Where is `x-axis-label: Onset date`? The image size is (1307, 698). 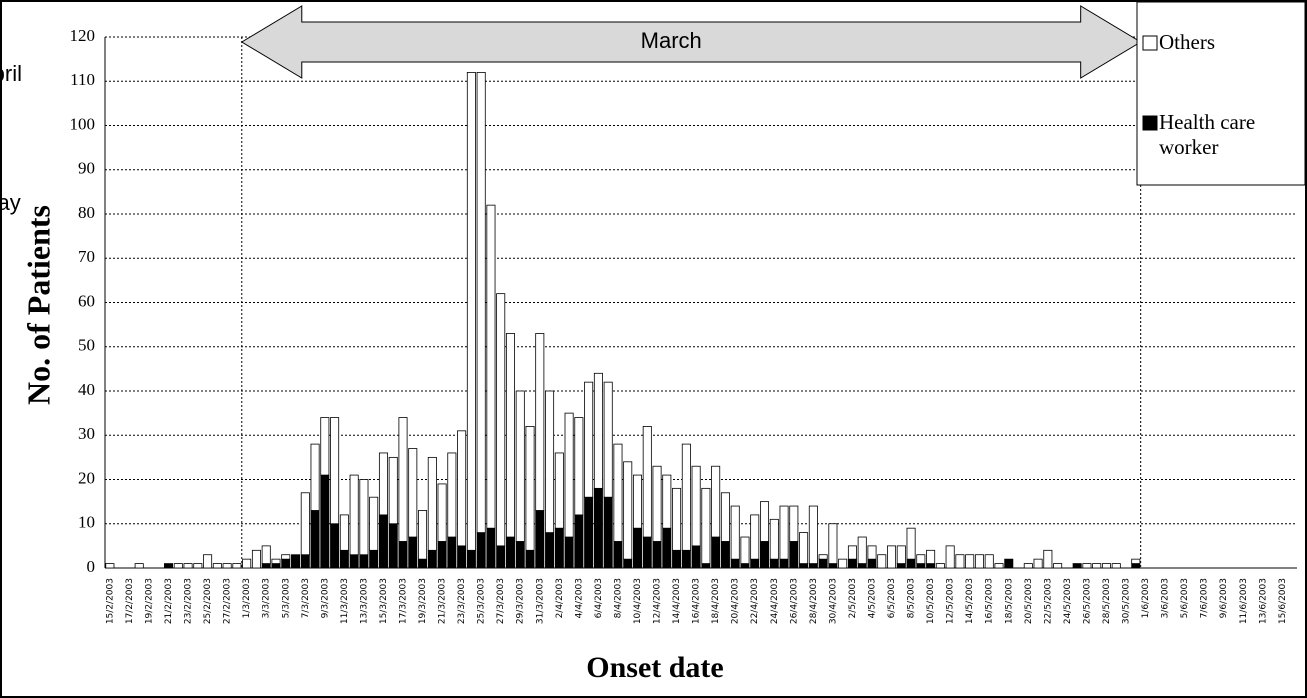 x-axis-label: Onset date is located at coordinates (655, 667).